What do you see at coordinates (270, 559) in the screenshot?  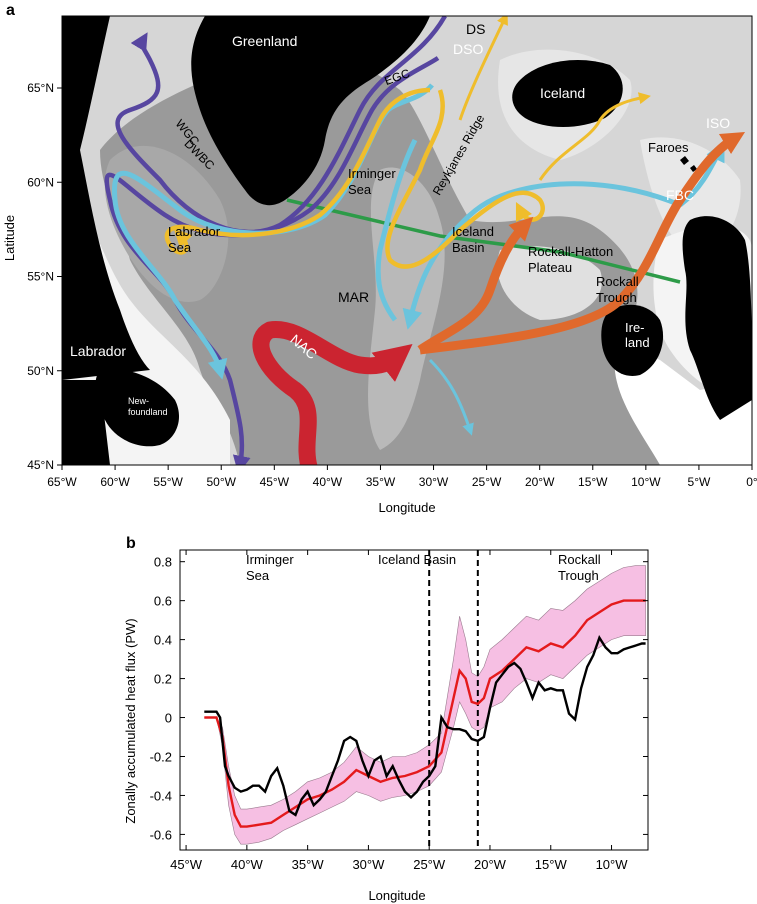 I see `region-label-line: Irminger` at bounding box center [270, 559].